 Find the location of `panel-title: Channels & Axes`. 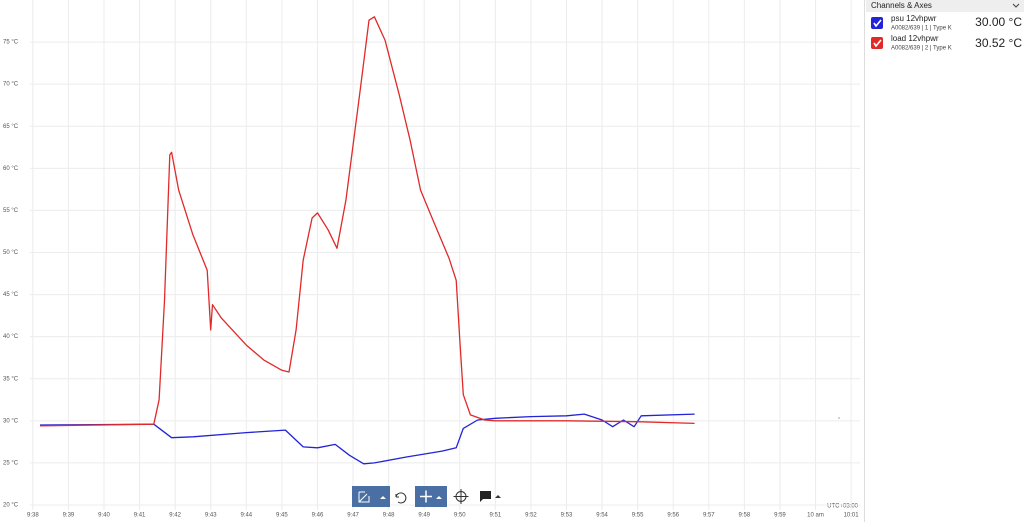

panel-title: Channels & Axes is located at coordinates (901, 5).